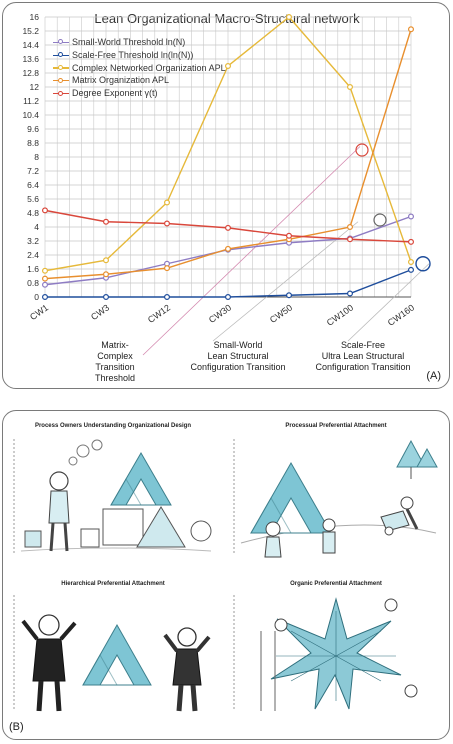 The height and width of the screenshot is (744, 453). Describe the element at coordinates (30, 31) in the screenshot. I see `y-tick-label: 15.2` at that location.